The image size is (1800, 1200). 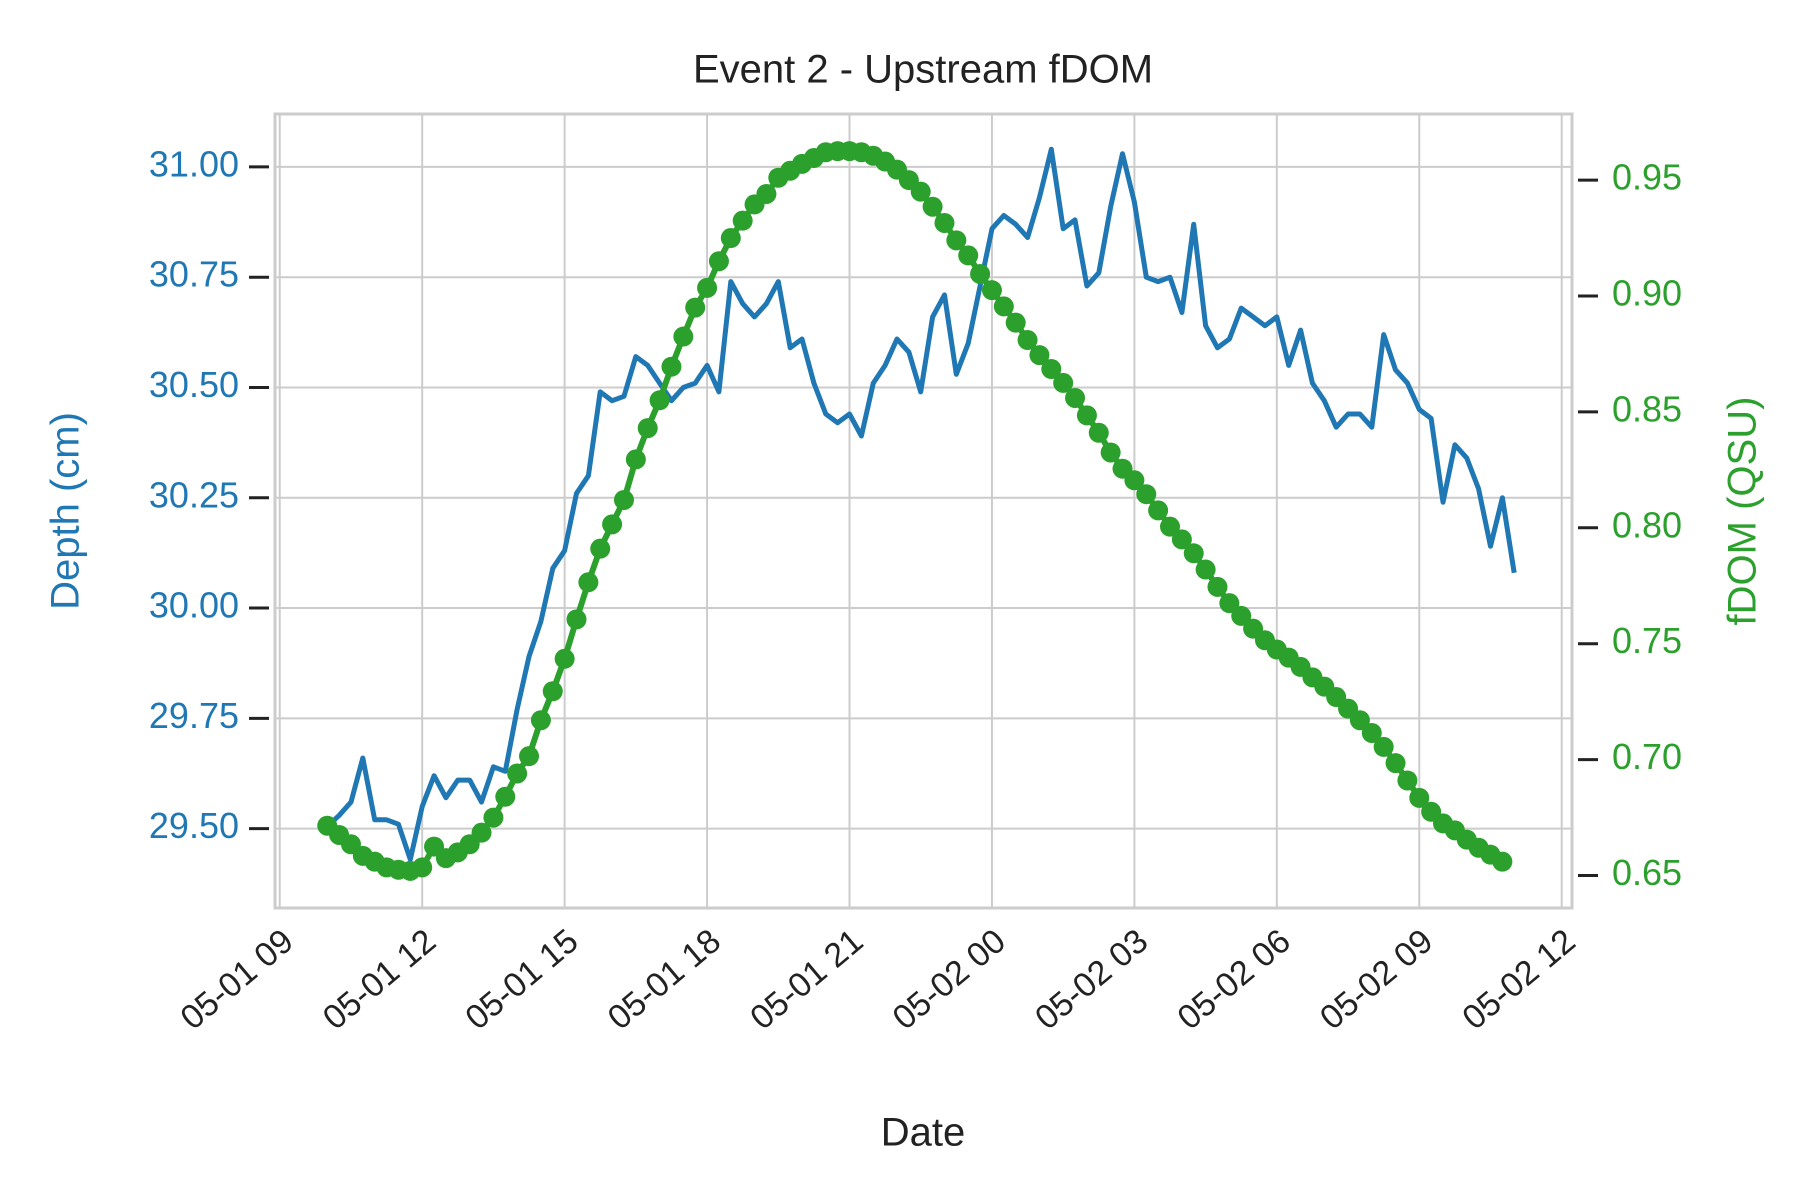 What do you see at coordinates (1647, 408) in the screenshot?
I see `y2-tick-label: 0.85` at bounding box center [1647, 408].